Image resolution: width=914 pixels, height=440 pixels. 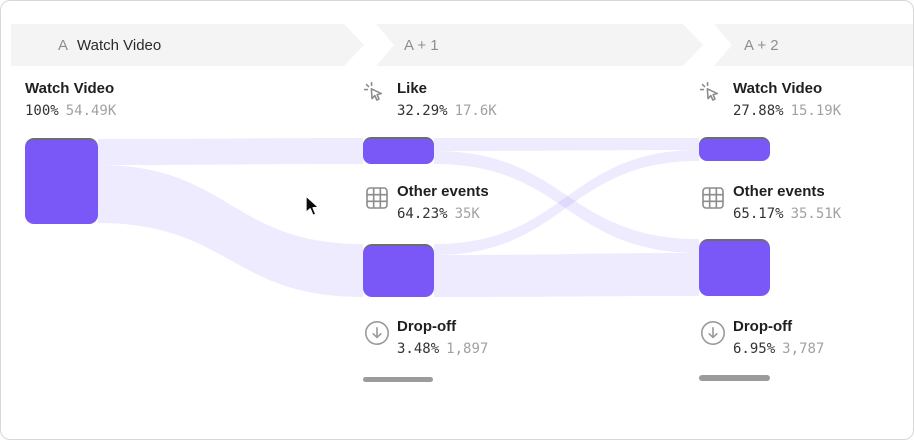 I want to click on flow-watchvideo-to-otherevents, so click(x=230, y=231).